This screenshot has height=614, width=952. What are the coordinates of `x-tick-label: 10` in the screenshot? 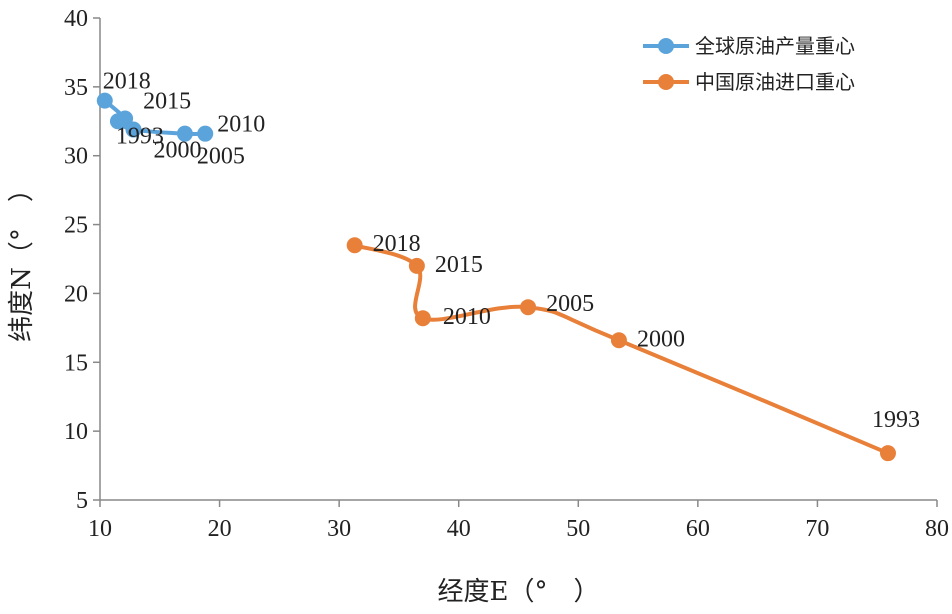 It's located at (100, 529).